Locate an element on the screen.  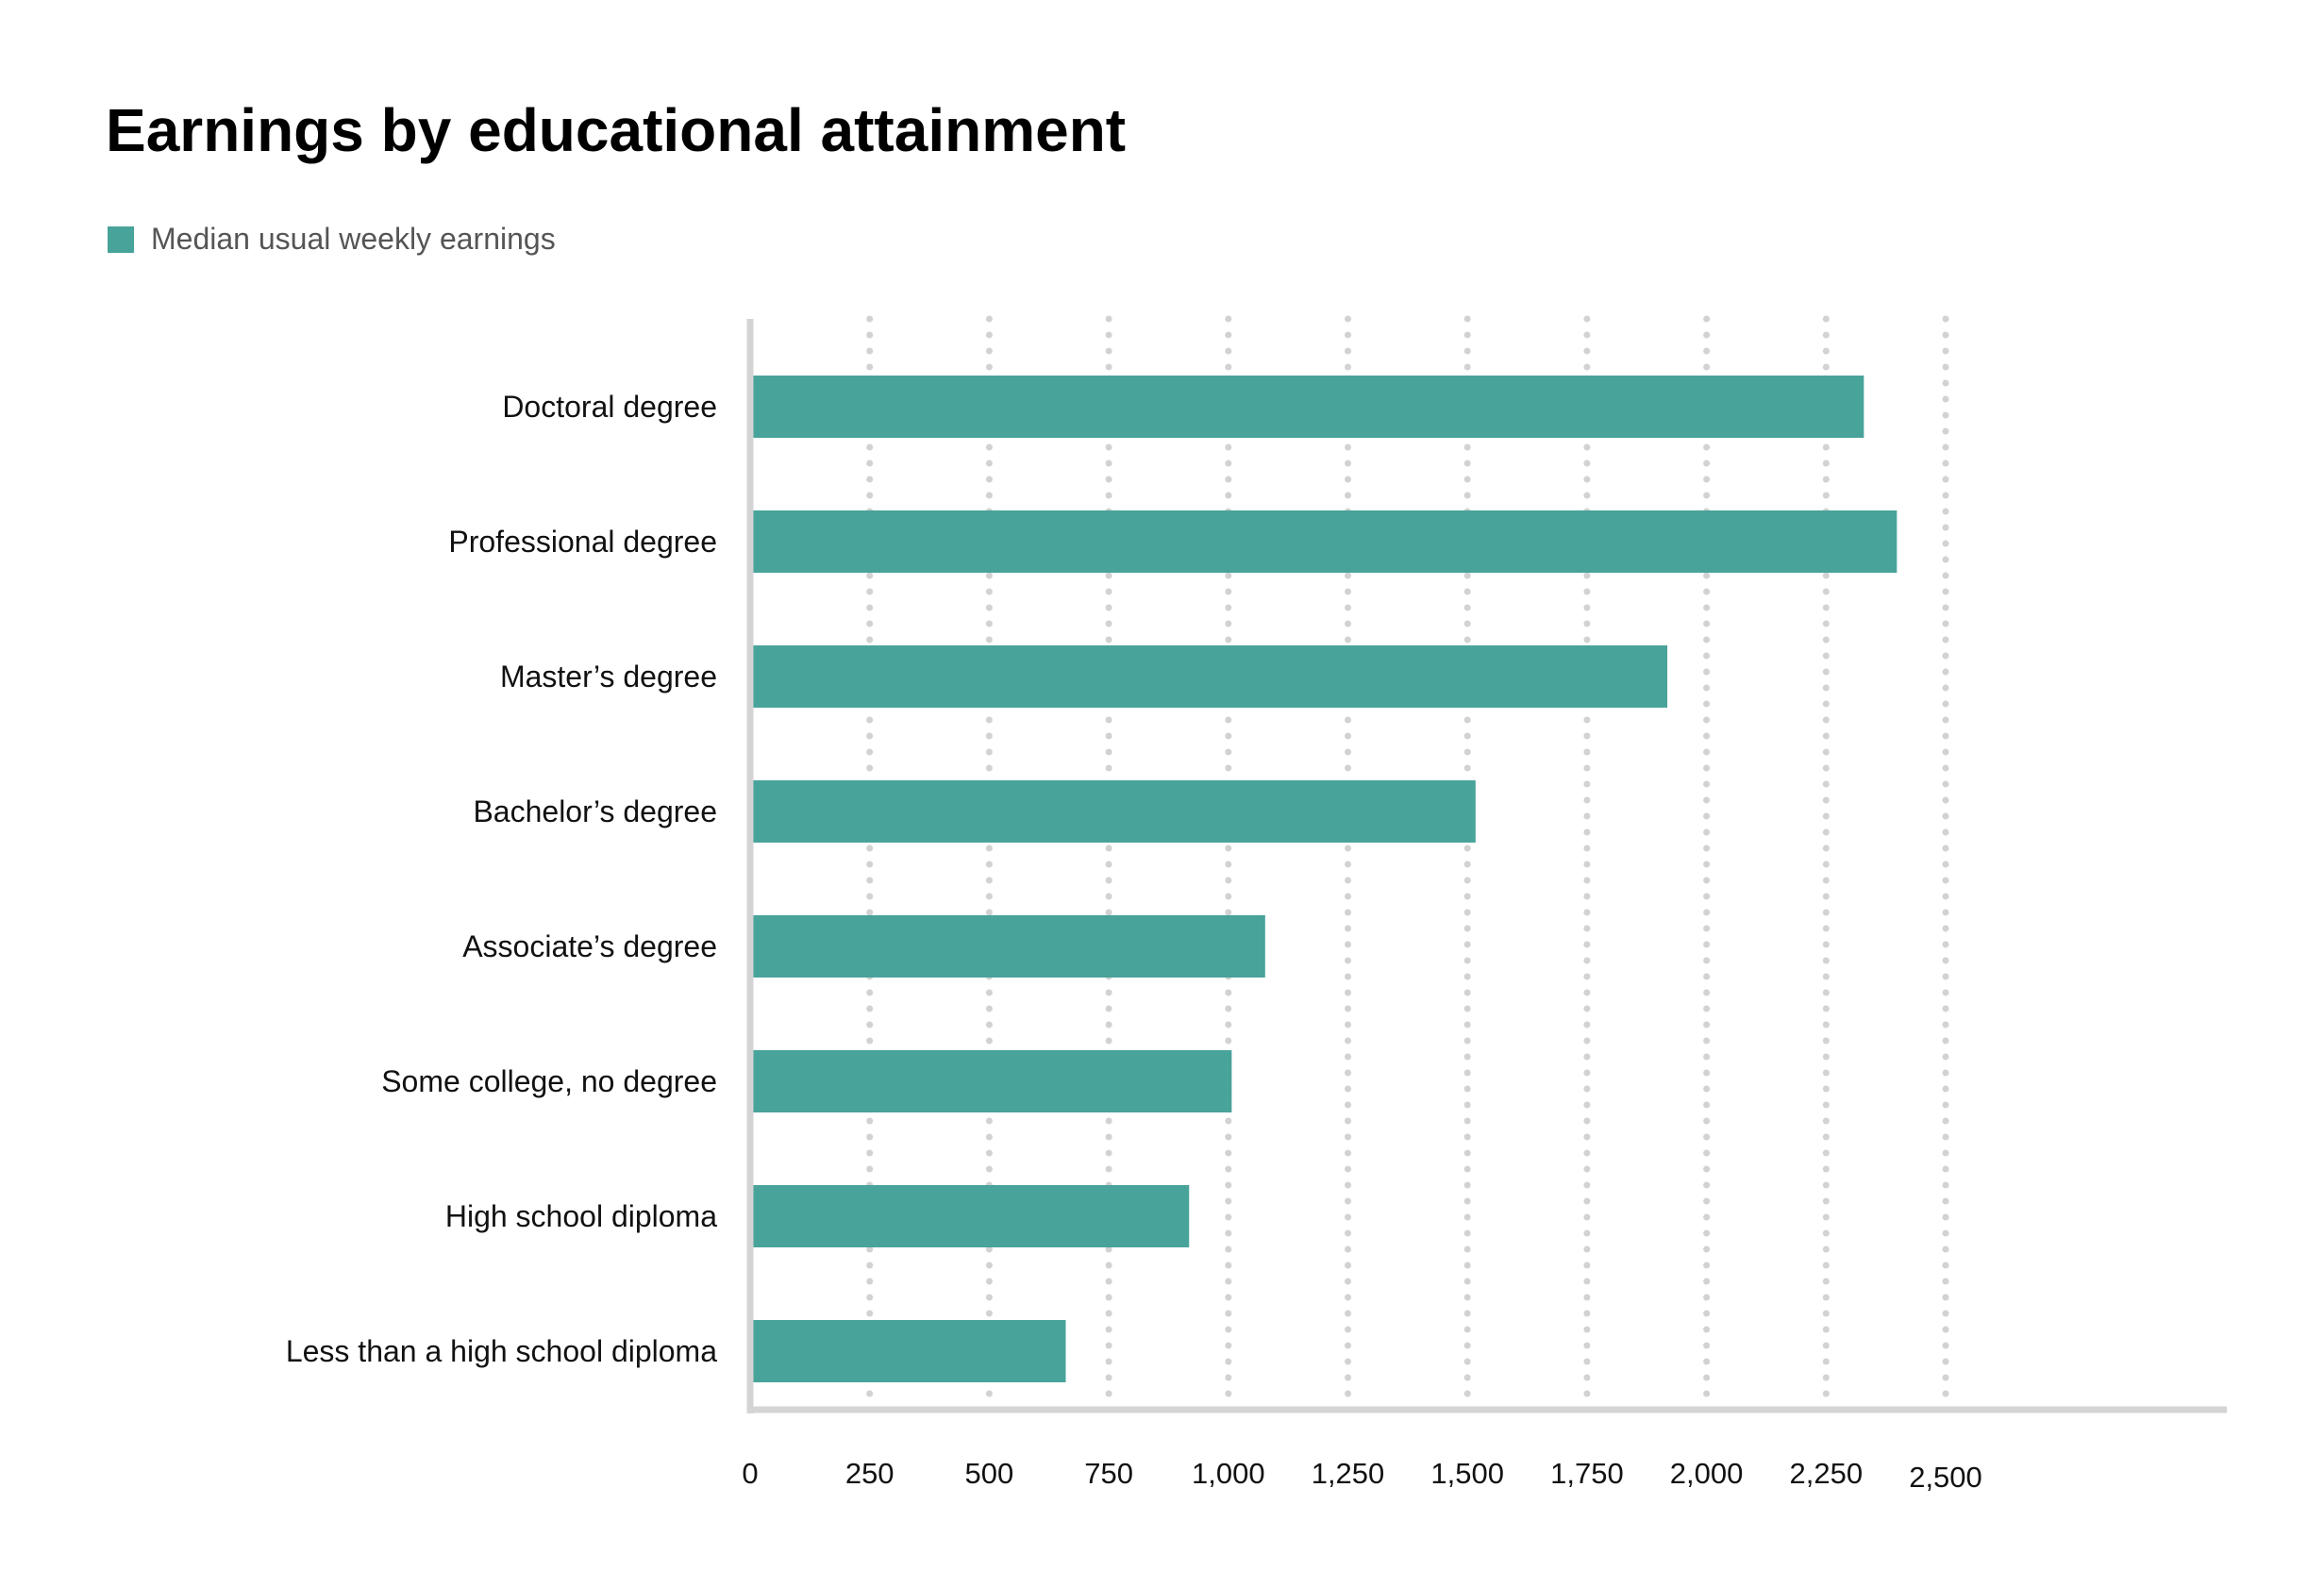
category-label-3: Bachelor’s degree is located at coordinates (595, 811).